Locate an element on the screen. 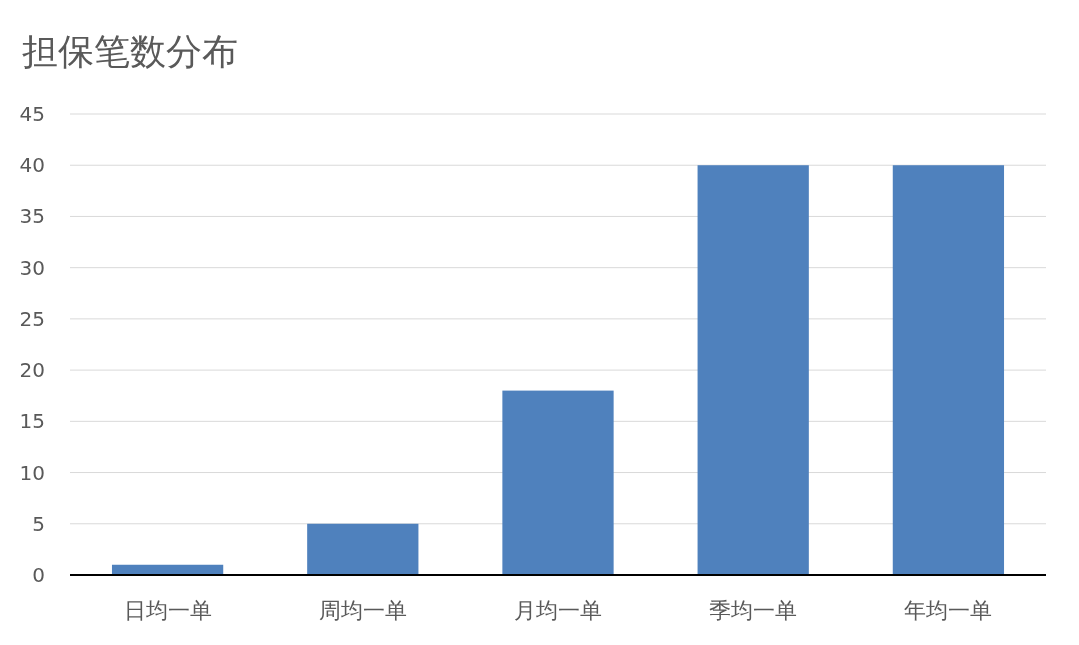 This screenshot has height=645, width=1079. x-tick-label: 月均一单 is located at coordinates (558, 610).